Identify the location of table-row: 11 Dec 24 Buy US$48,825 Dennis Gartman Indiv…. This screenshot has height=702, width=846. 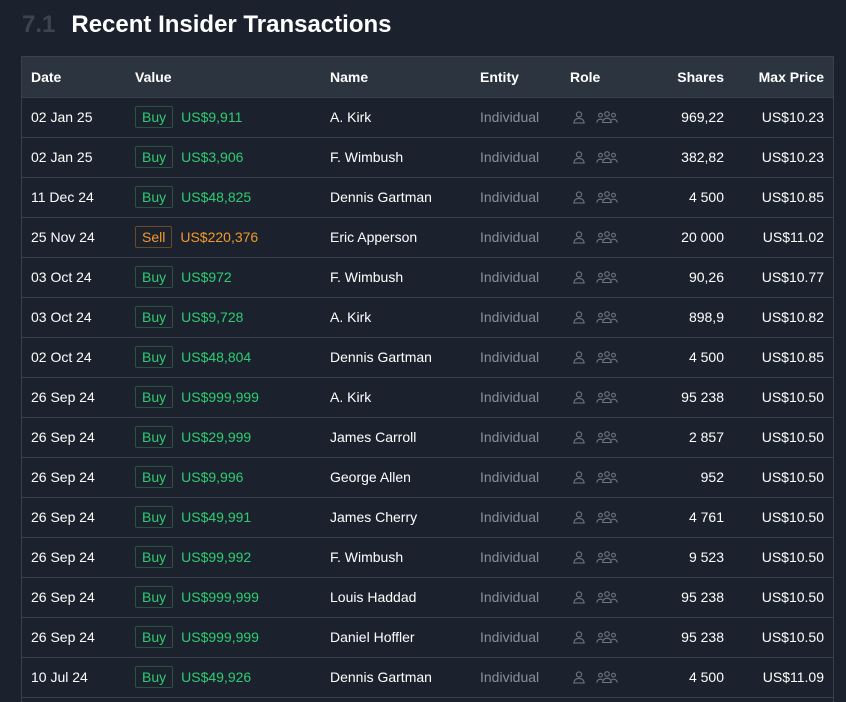
(427, 197).